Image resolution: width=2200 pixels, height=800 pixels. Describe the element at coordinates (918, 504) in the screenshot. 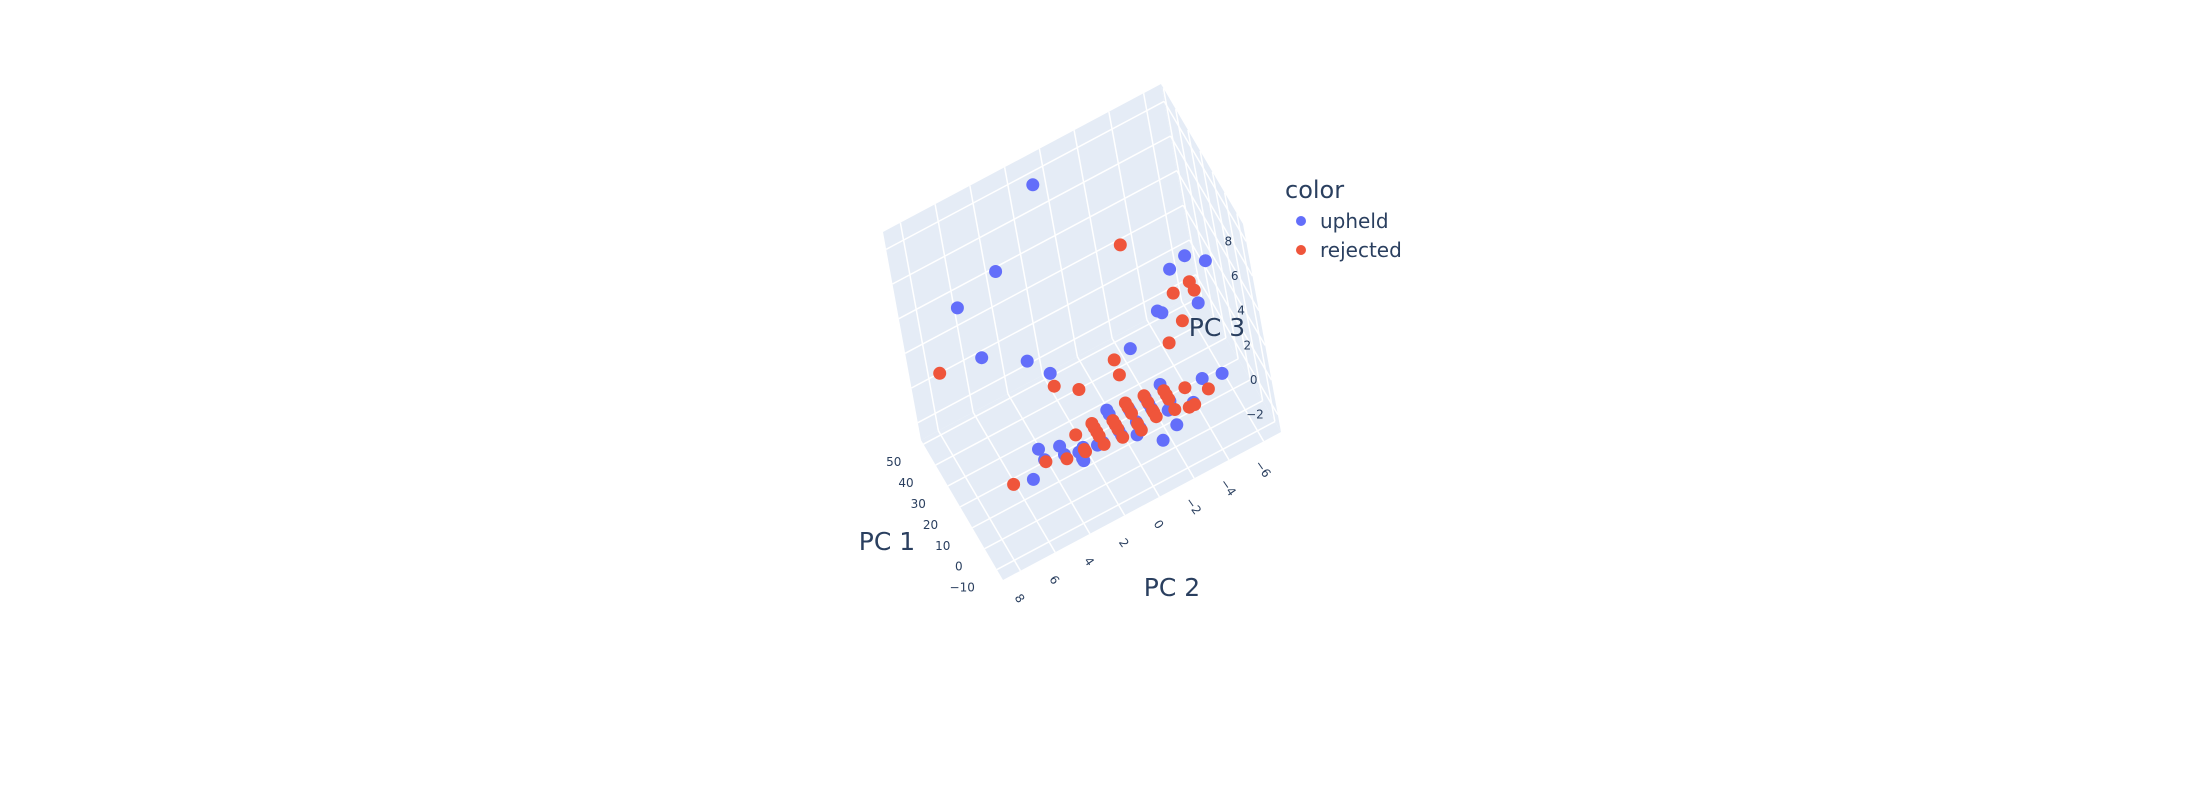

I see `x-tick-label: 30` at that location.